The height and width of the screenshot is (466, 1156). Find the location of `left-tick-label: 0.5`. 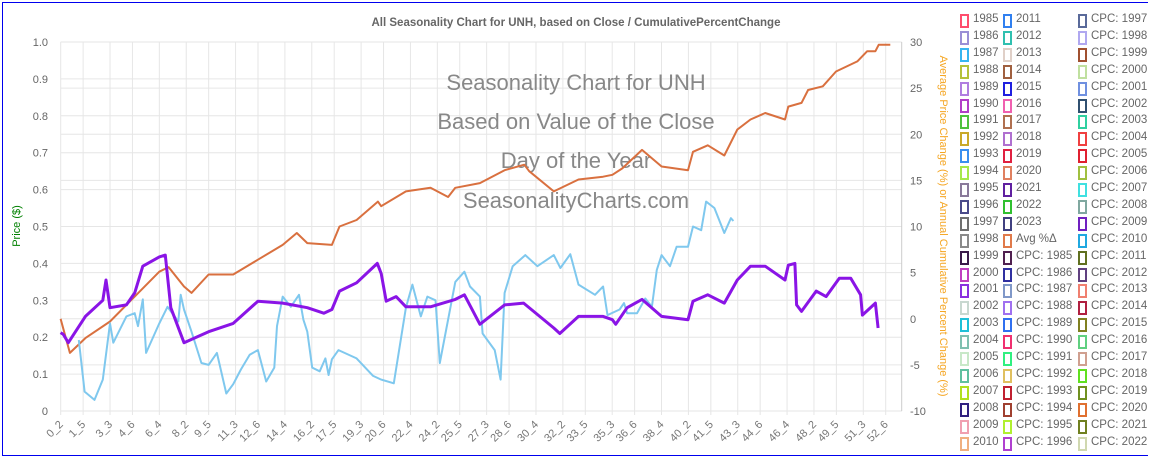

left-tick-label: 0.5 is located at coordinates (40, 228).